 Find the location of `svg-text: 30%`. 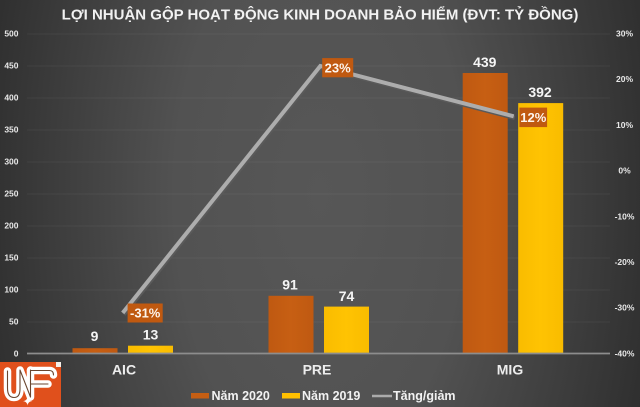

svg-text: 30% is located at coordinates (624, 33).